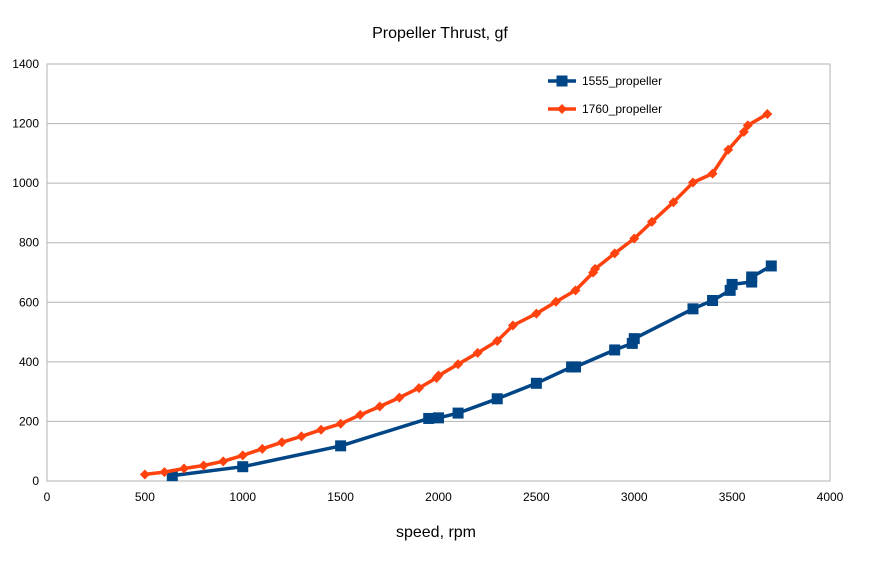 The width and height of the screenshot is (870, 565). Describe the element at coordinates (25, 272) in the screenshot. I see `y-axis-tick-labels: 0 200 400 600 800 1000 1200 1400` at that location.